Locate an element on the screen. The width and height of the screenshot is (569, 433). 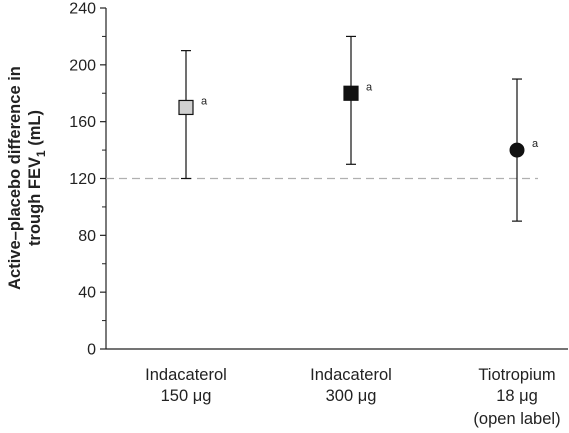
x-category-label-2-line-2: 300 μg is located at coordinates (351, 396).